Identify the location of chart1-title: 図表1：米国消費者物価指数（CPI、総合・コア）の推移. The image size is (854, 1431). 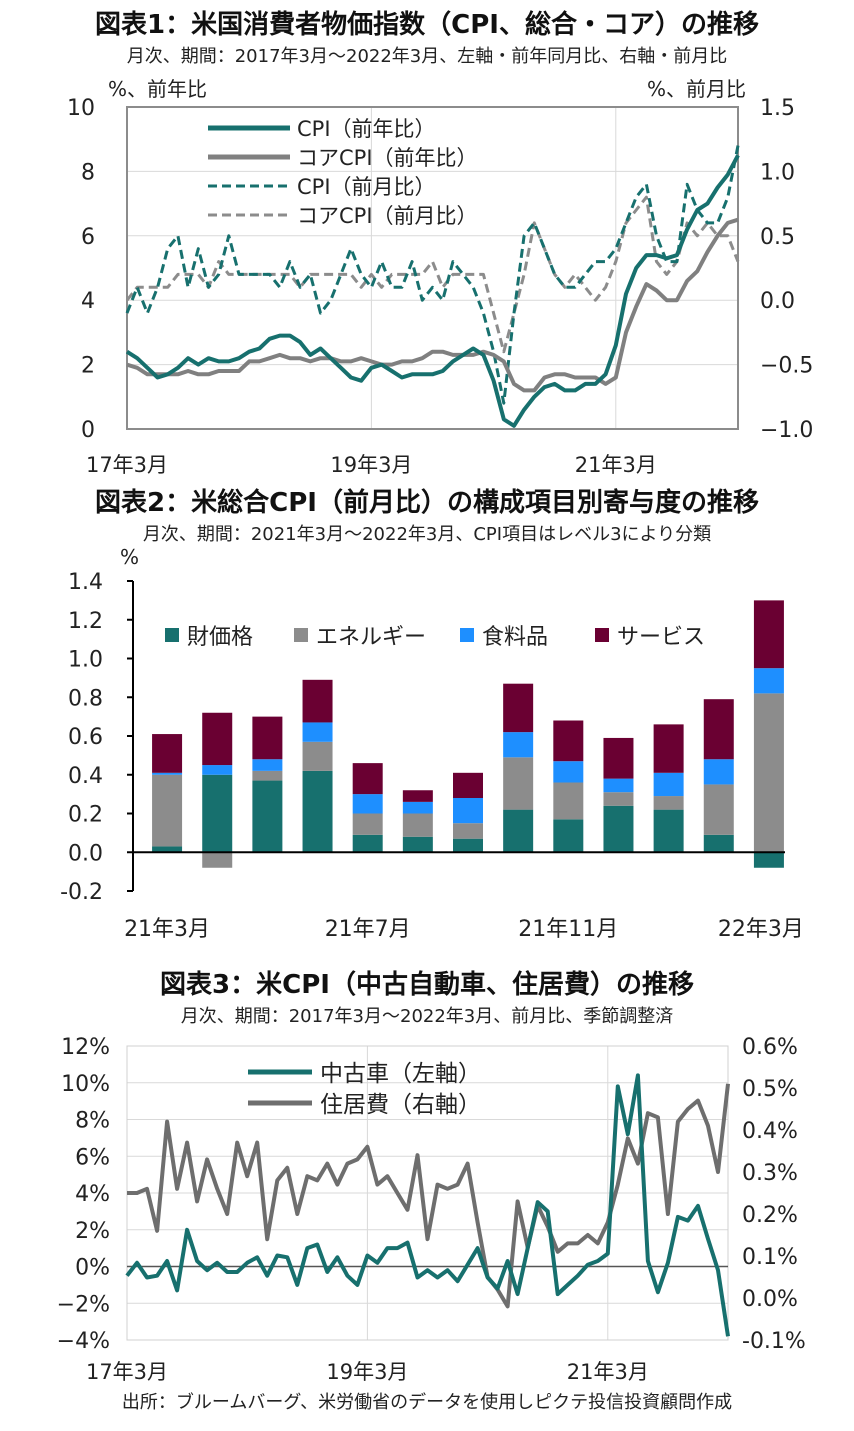
(427, 25).